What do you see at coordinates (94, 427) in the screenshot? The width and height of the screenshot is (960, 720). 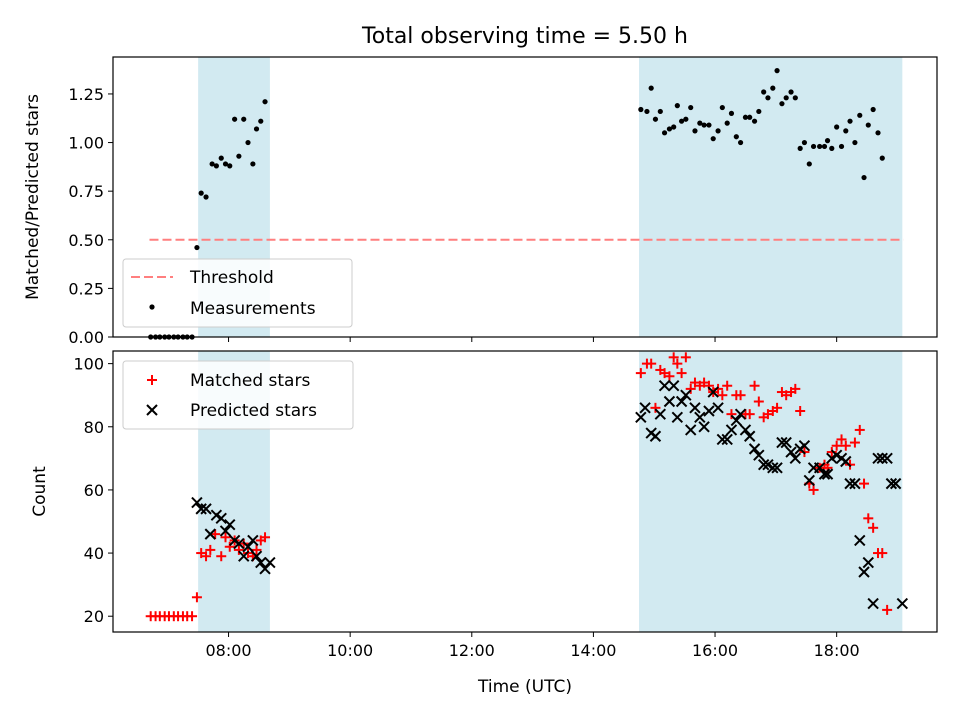 I see `y-tick-label: 80` at bounding box center [94, 427].